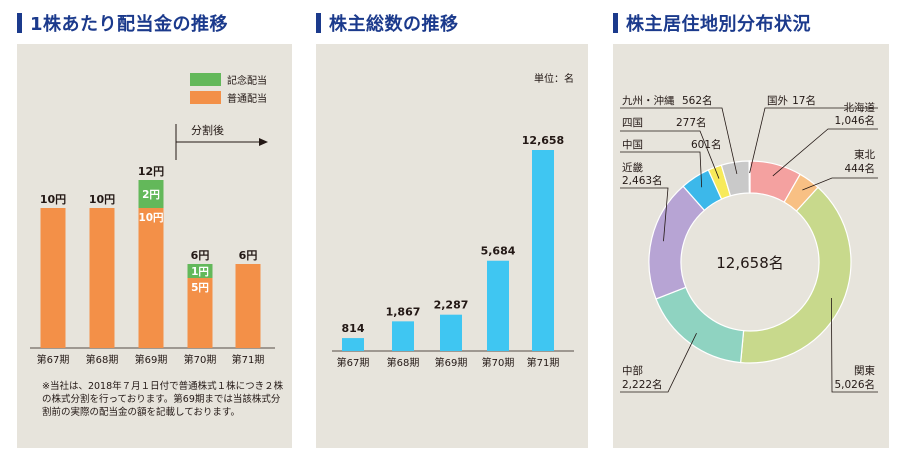 This screenshot has width=905, height=467. I want to click on dividend-heading: 1株あたり配当金の推移, so click(122, 23).